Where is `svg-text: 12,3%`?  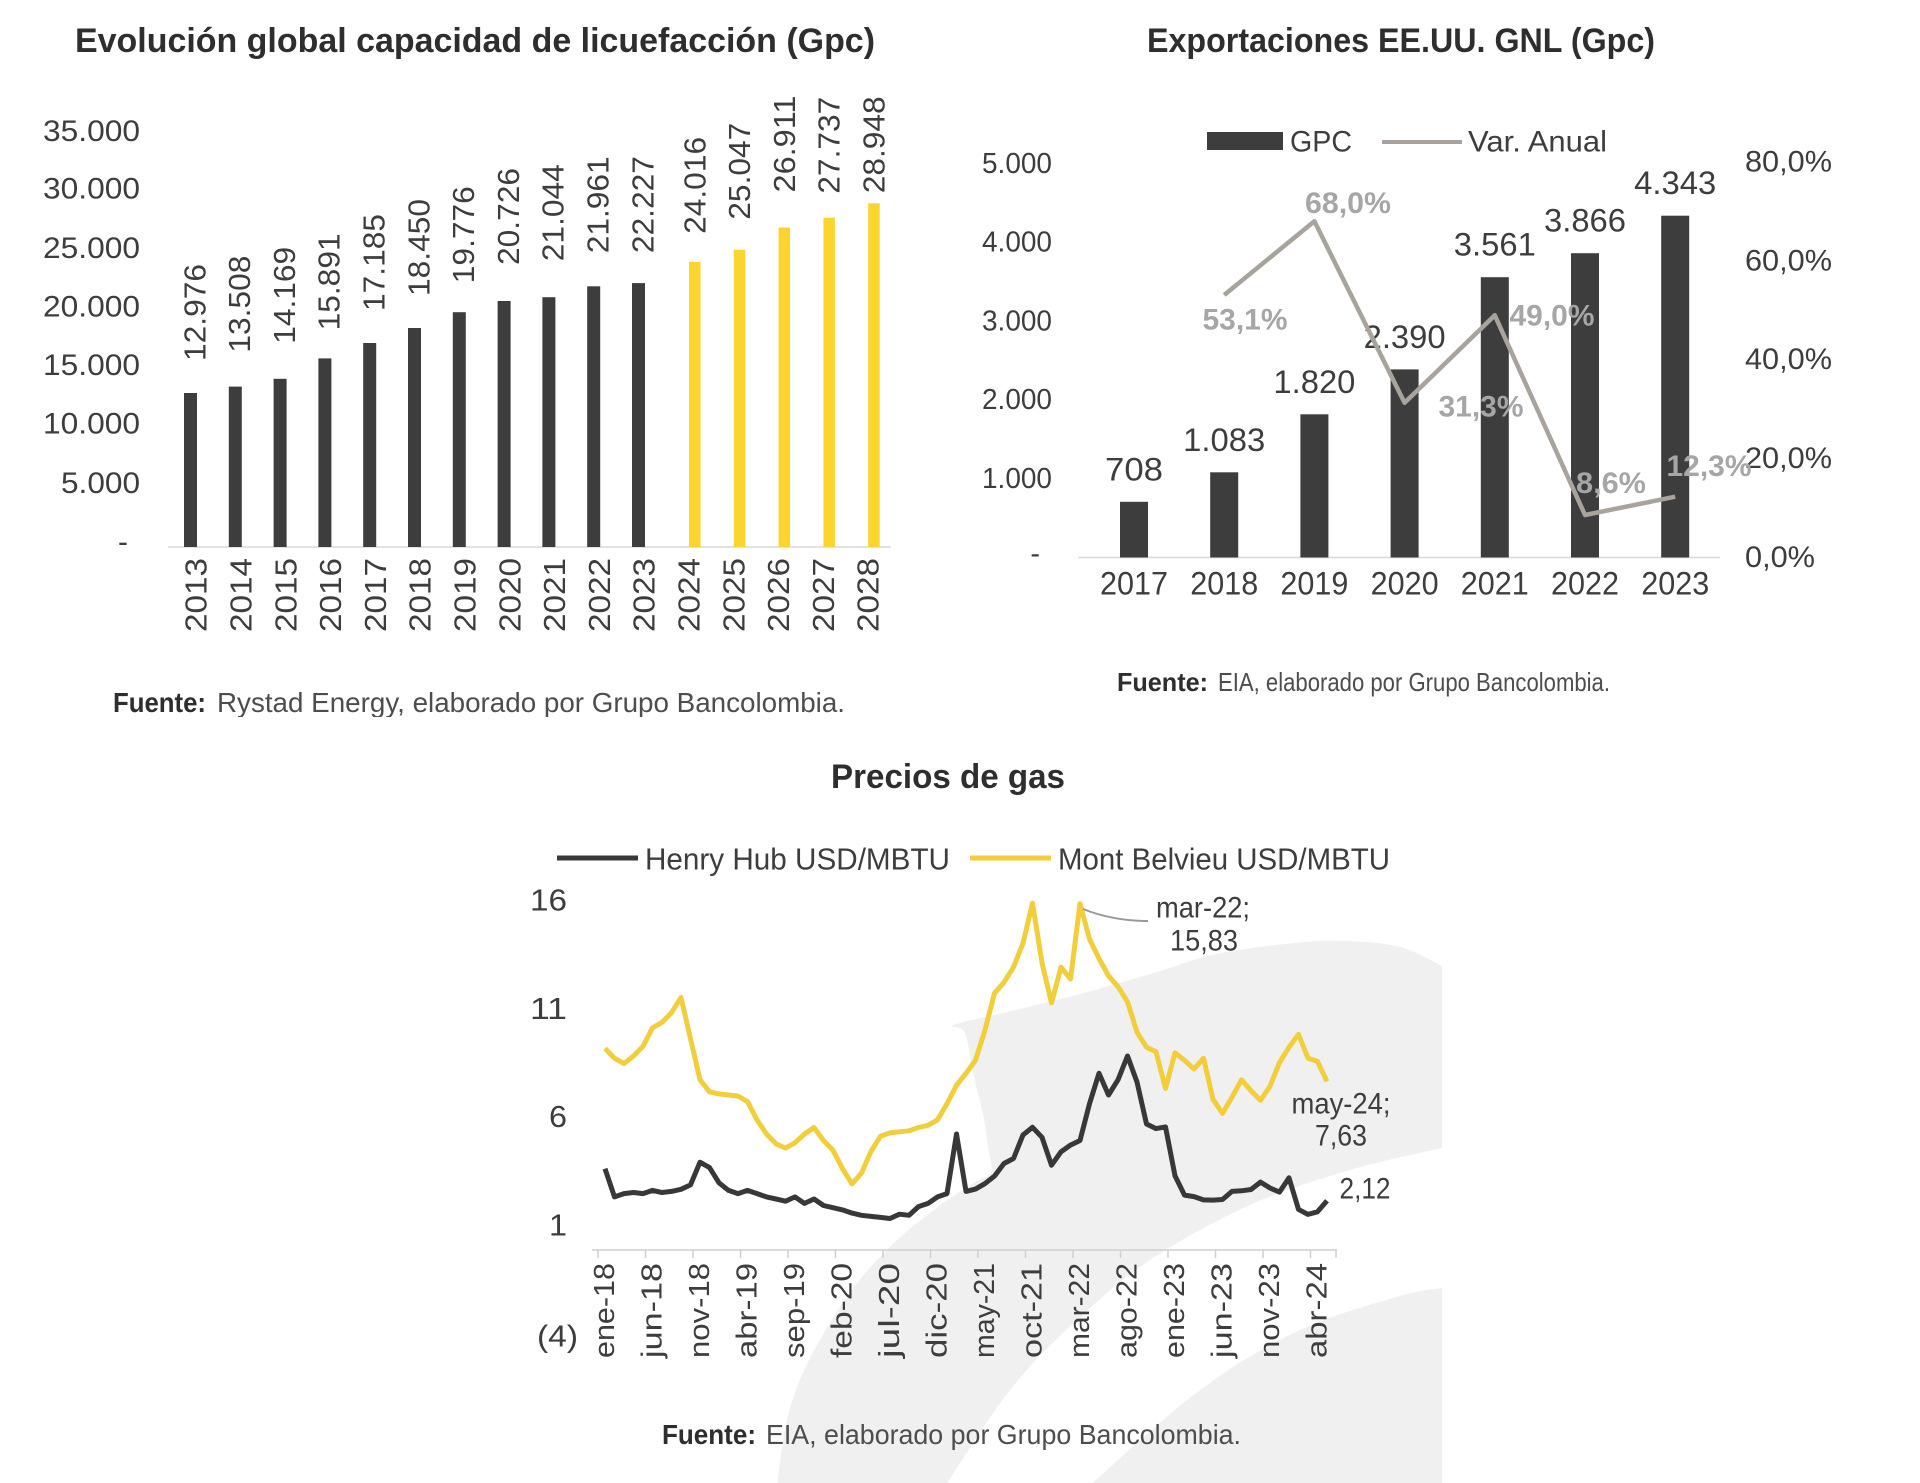
svg-text: 12,3% is located at coordinates (1709, 466).